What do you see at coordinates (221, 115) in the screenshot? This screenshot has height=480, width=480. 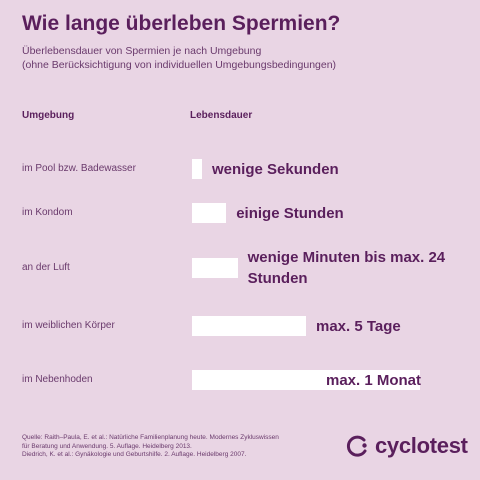 I see `column-header-lifespan: Lebensdauer` at bounding box center [221, 115].